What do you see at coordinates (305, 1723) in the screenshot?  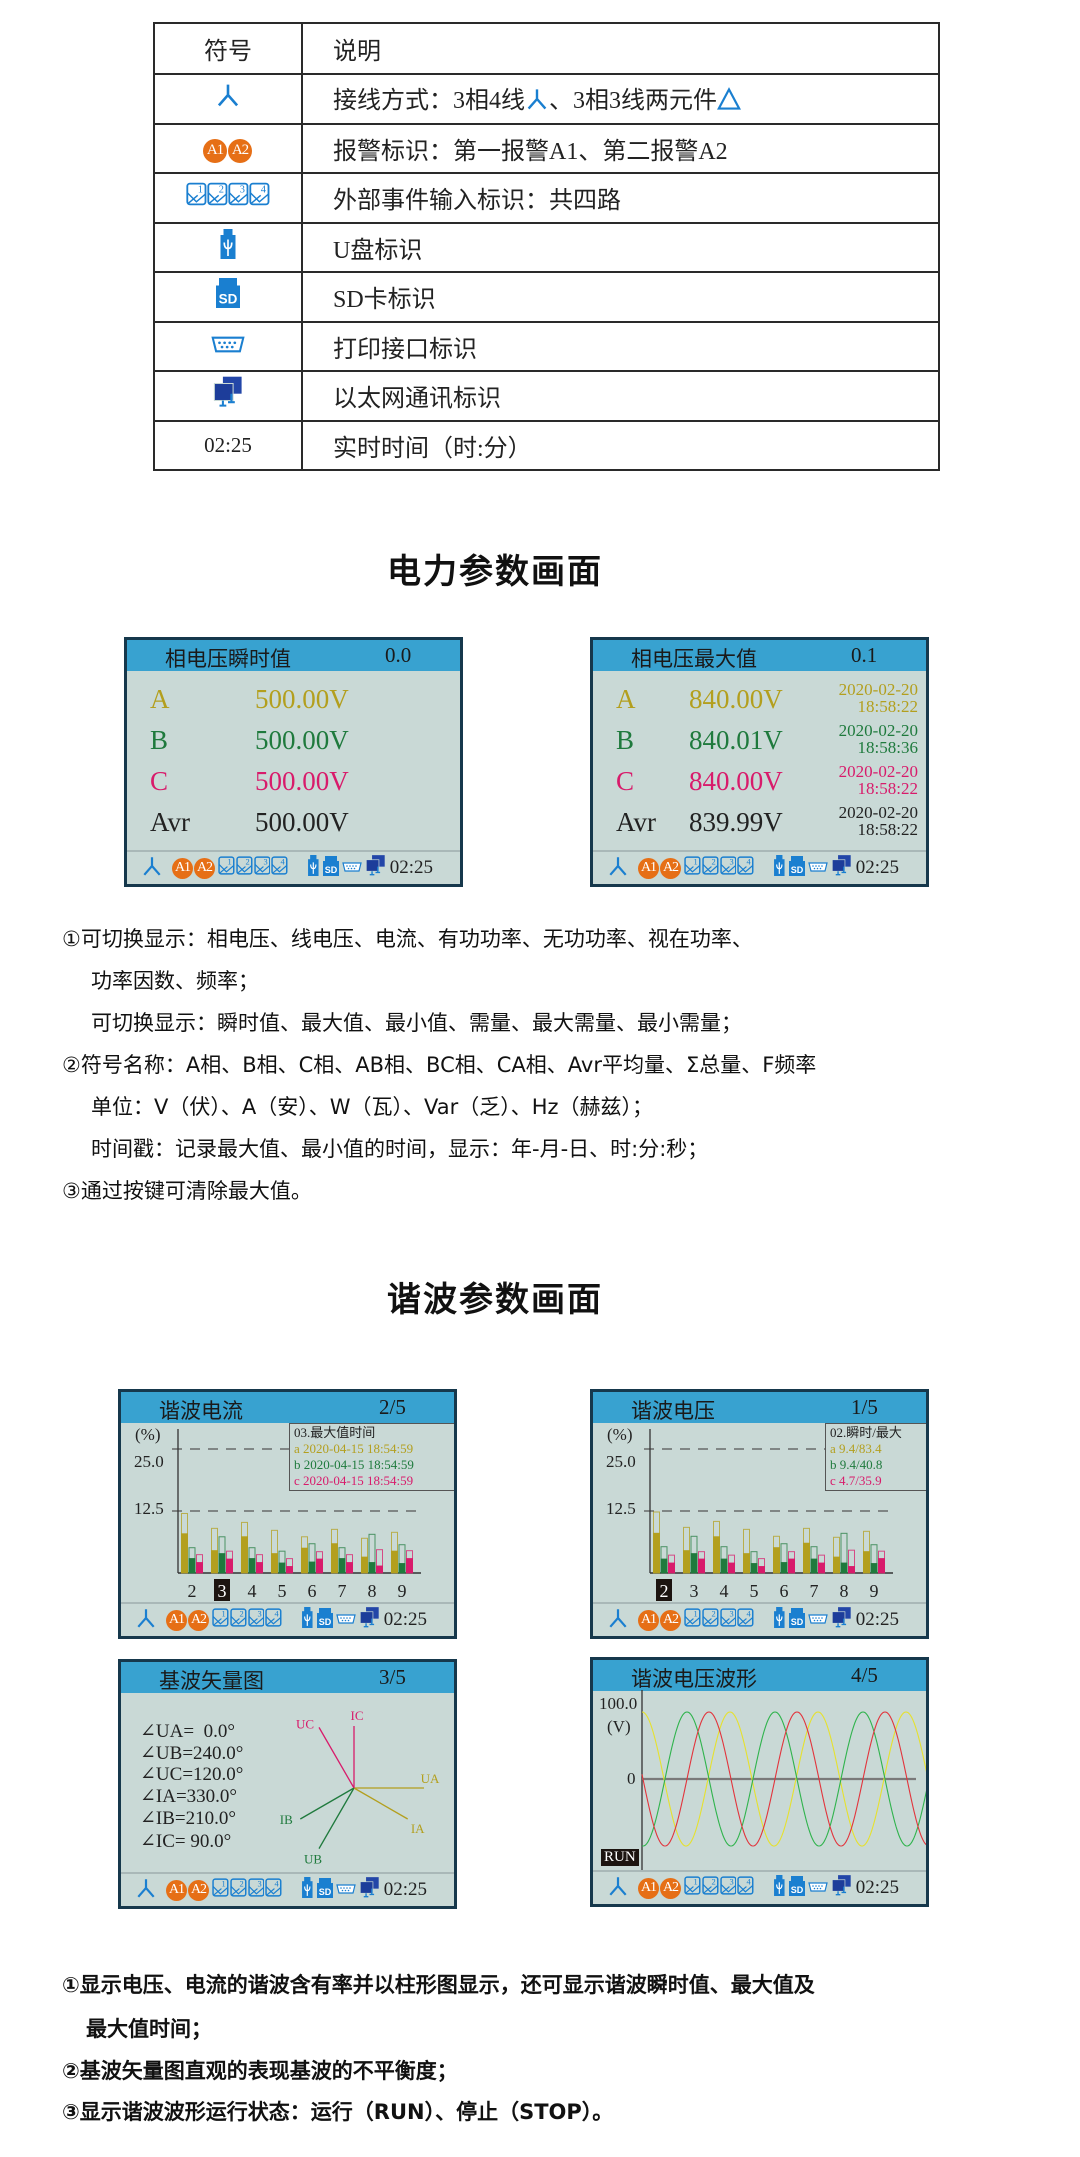 I see `vector-label: UC` at bounding box center [305, 1723].